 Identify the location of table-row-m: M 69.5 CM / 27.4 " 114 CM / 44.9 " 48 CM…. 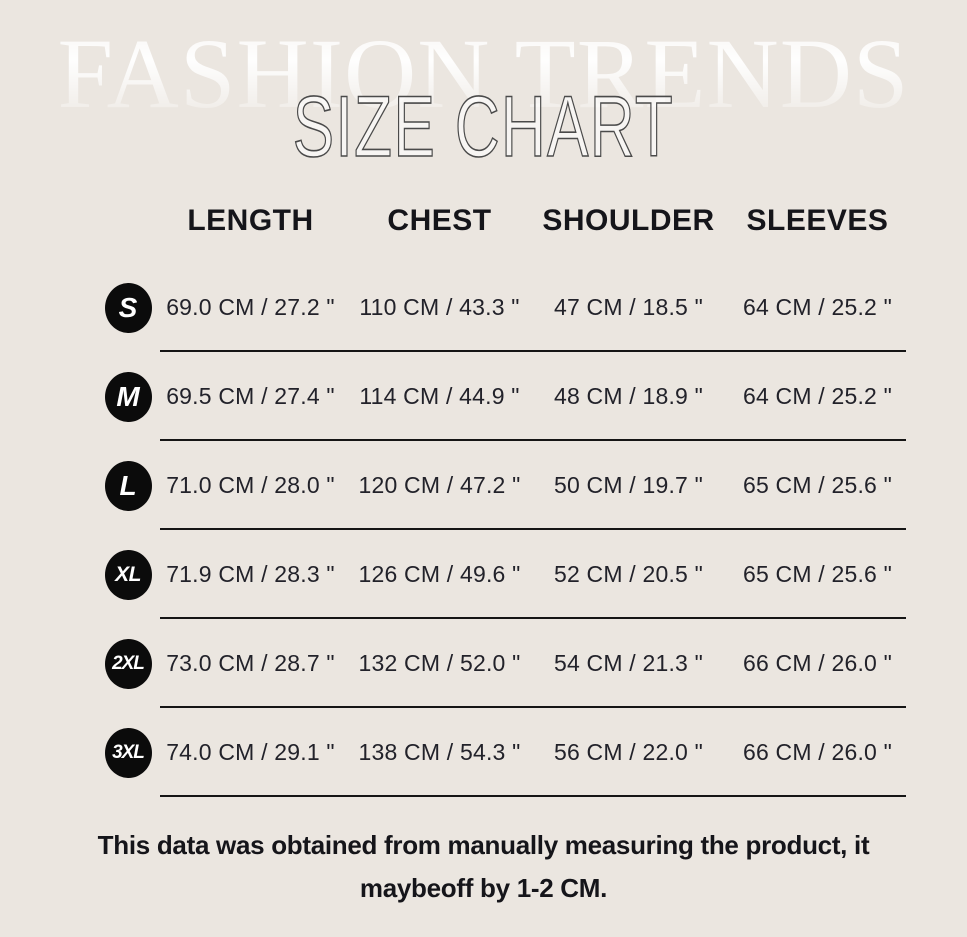
(506, 396).